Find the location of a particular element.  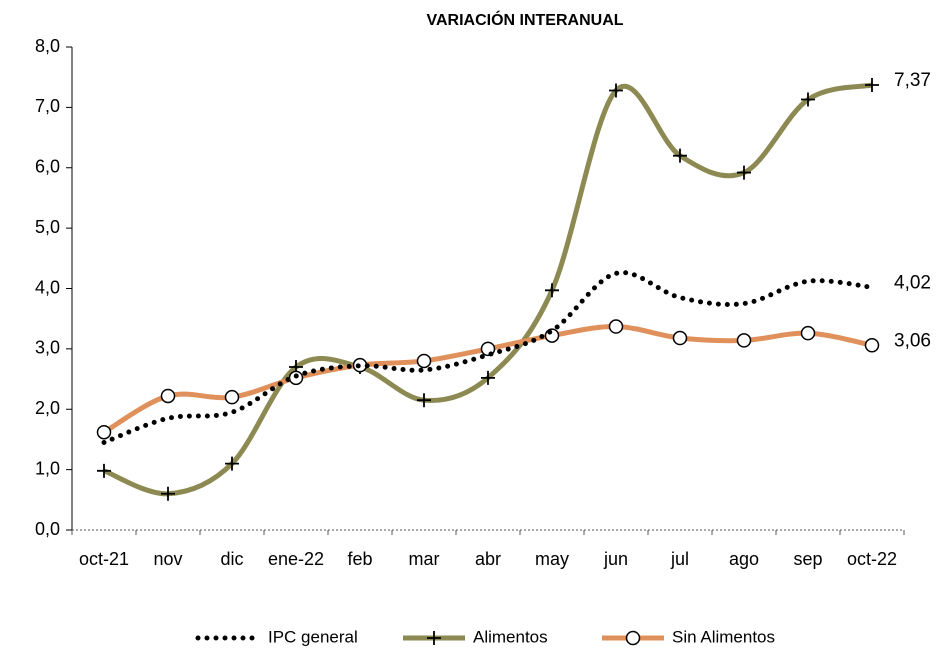

x-tick-label: nov is located at coordinates (167, 559).